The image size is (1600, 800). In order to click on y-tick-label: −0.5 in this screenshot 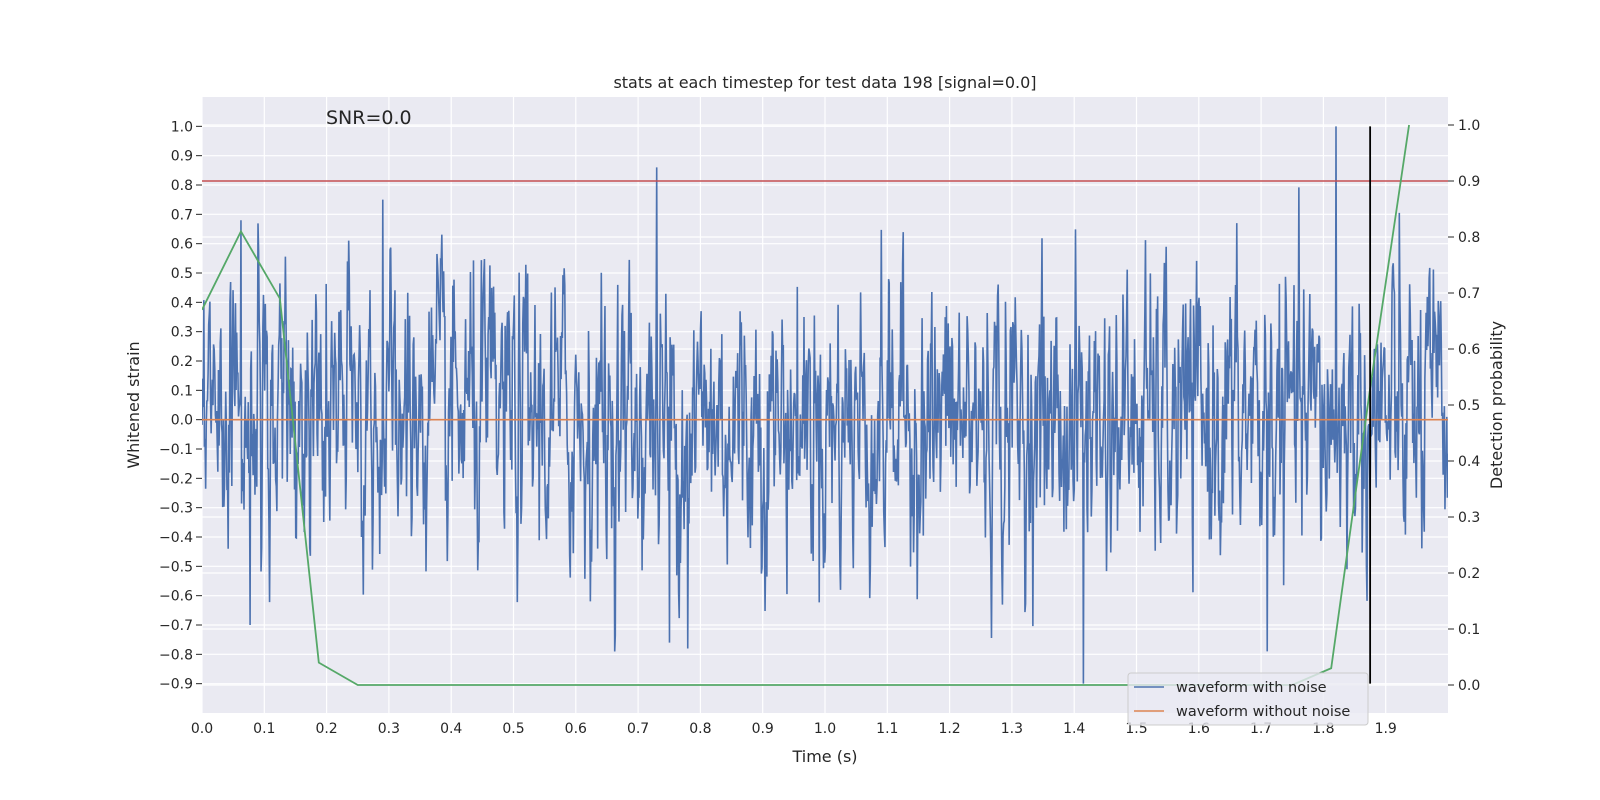, I will do `click(176, 567)`.